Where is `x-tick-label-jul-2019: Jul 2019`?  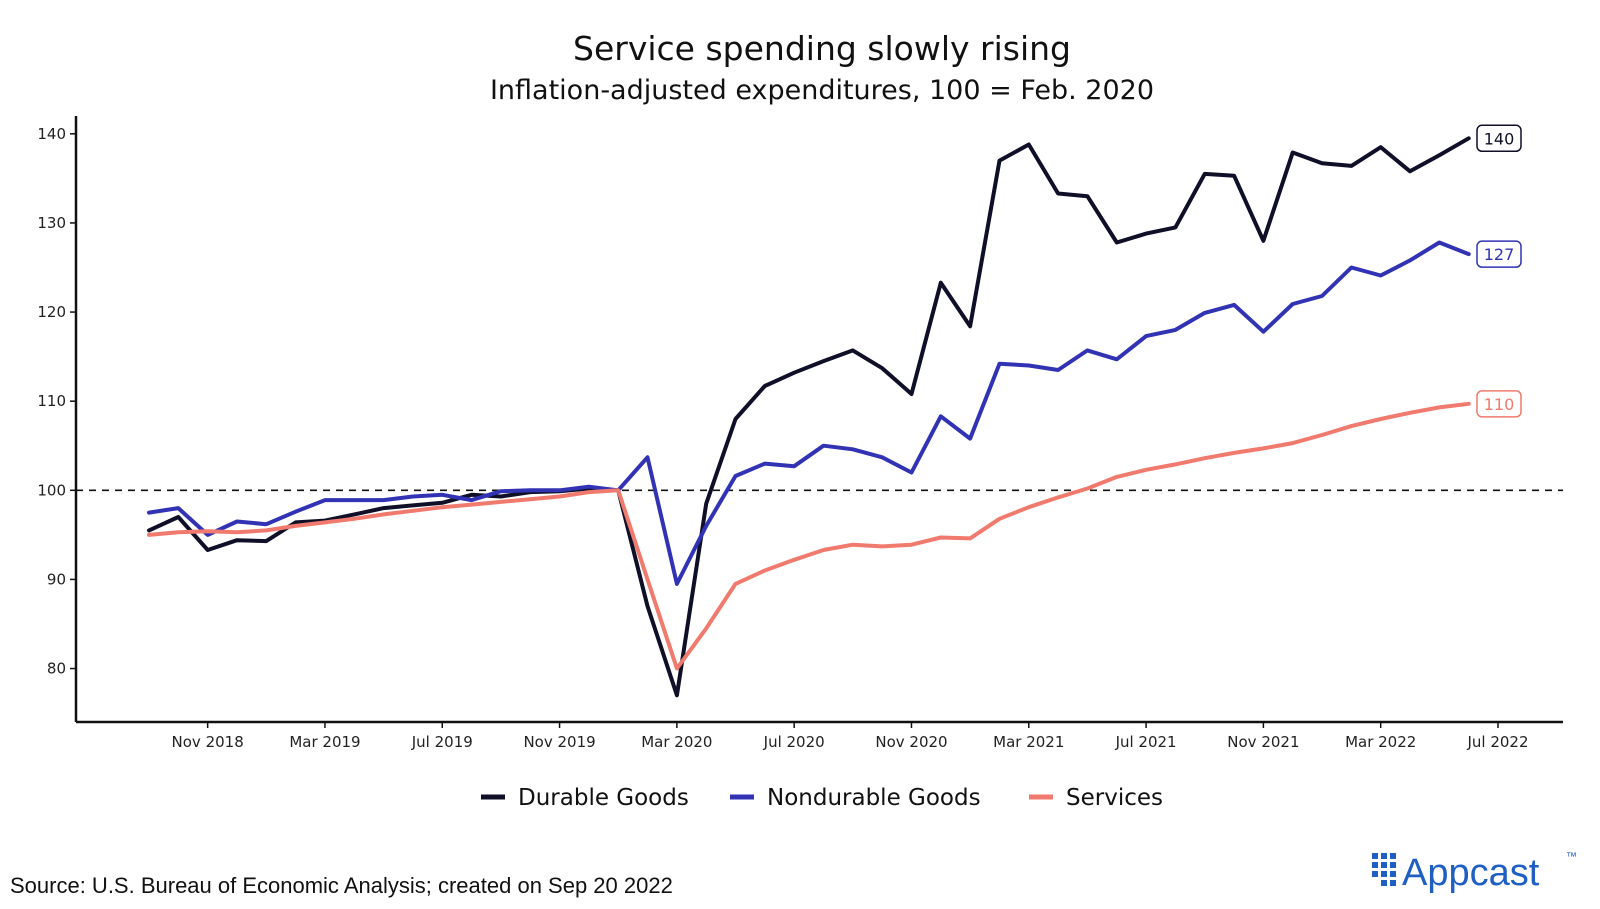
x-tick-label-jul-2019: Jul 2019 is located at coordinates (442, 742).